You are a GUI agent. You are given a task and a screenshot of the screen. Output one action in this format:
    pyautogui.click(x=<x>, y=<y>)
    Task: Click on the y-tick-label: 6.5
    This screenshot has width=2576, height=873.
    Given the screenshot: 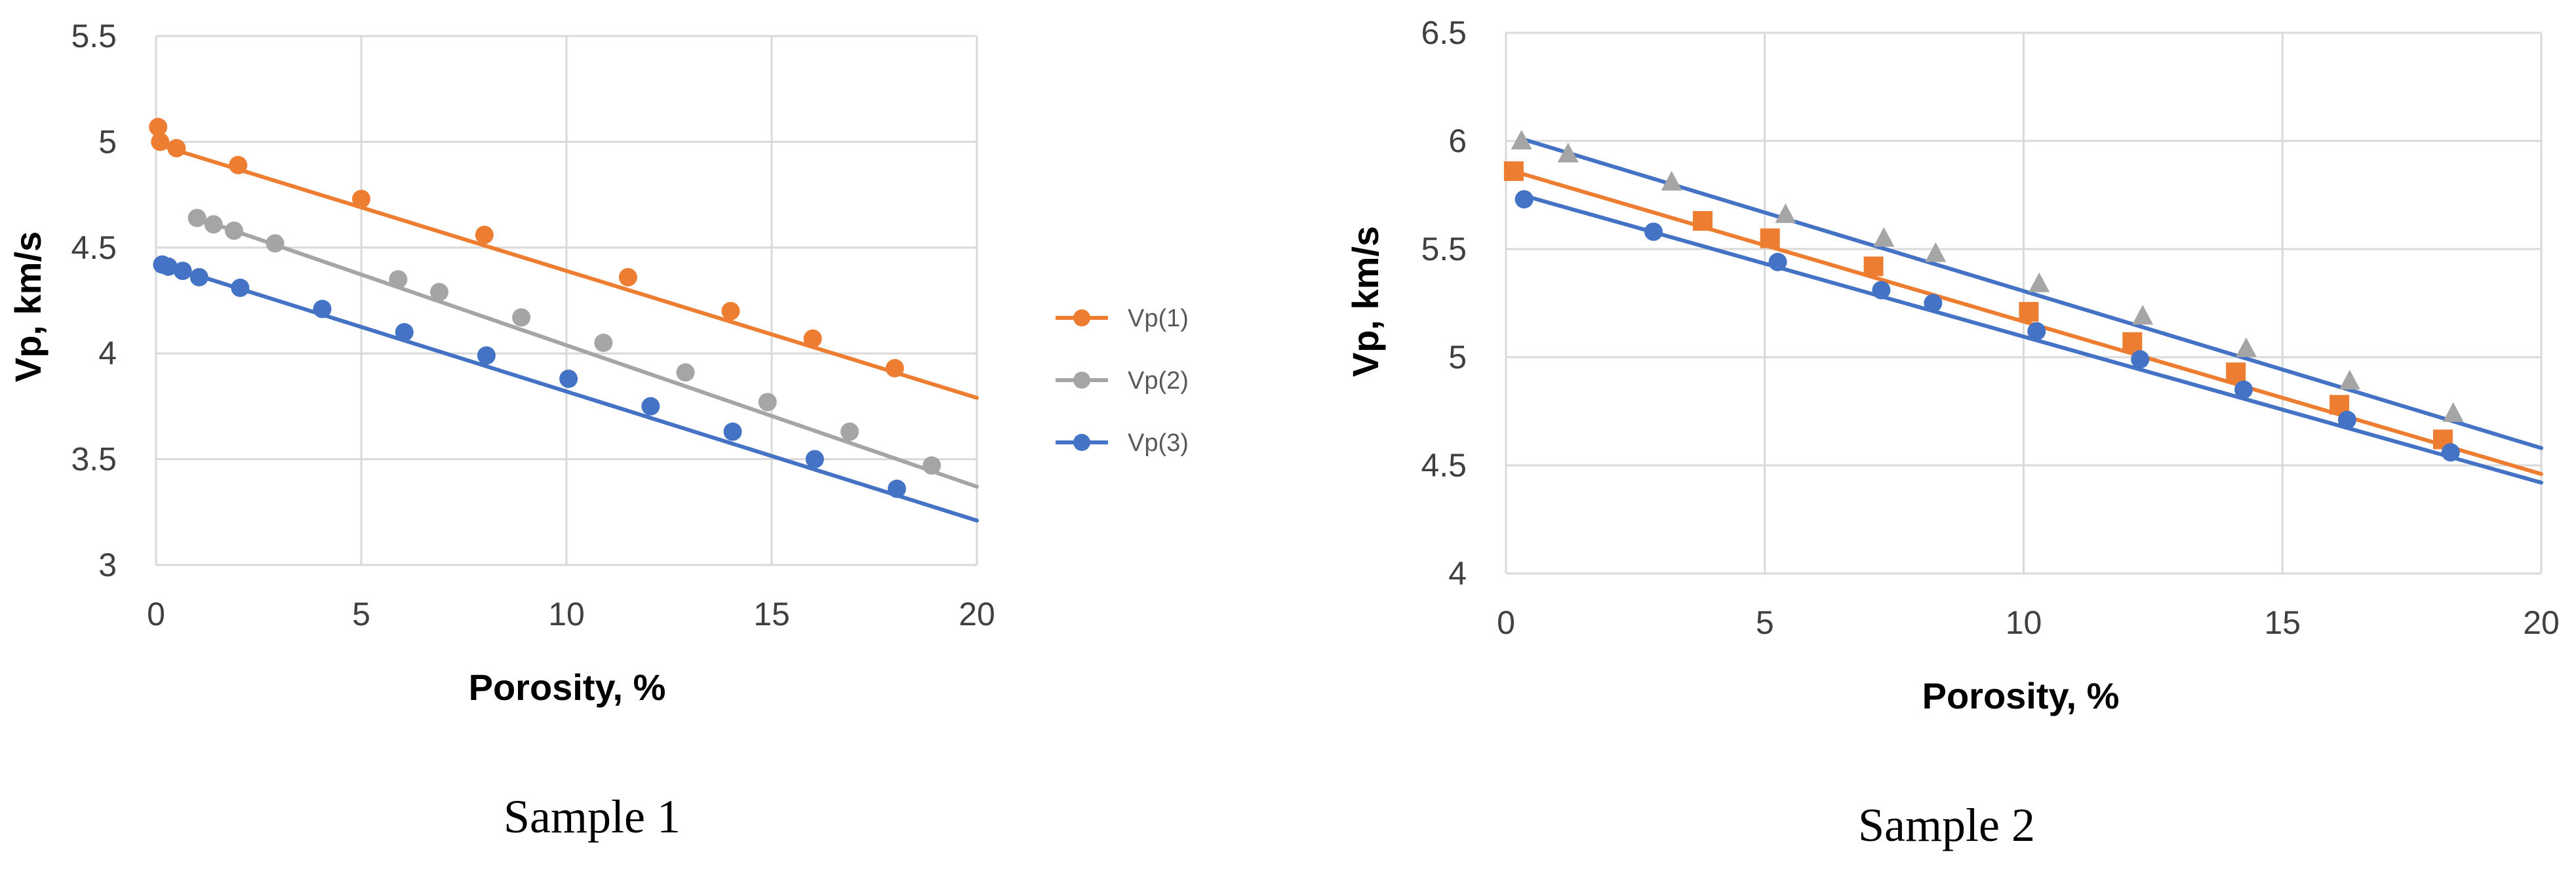 What is the action you would take?
    pyautogui.click(x=1444, y=32)
    